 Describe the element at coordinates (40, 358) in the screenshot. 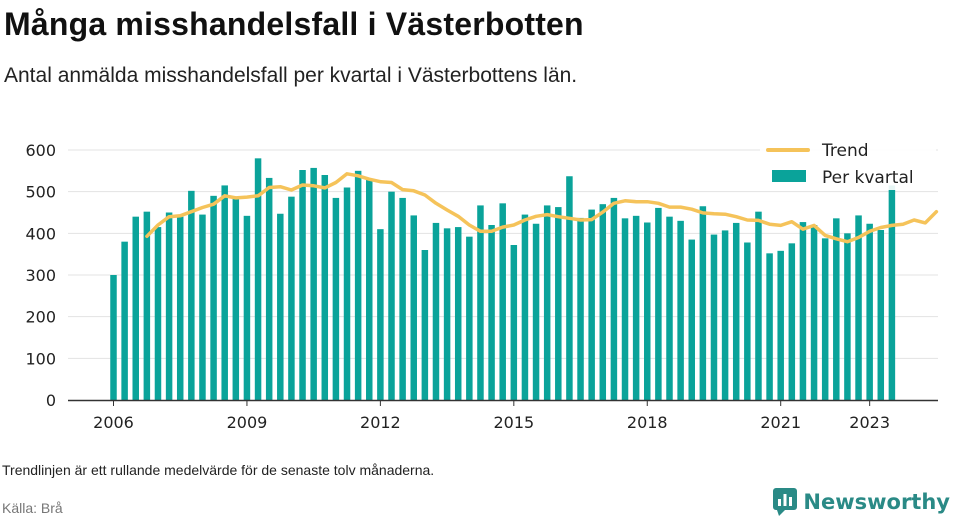

I see `y-tick-label: 100` at that location.